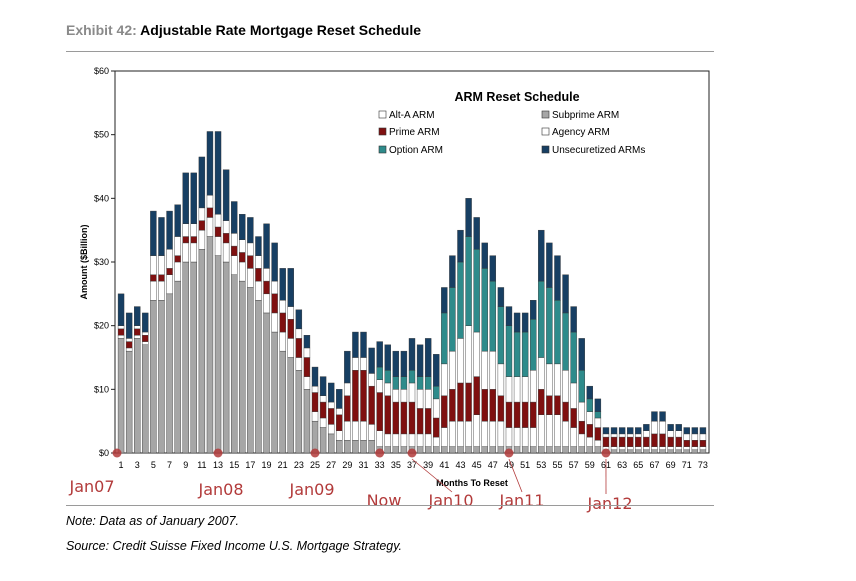 The image size is (856, 581). I want to click on x-tick-label: 5, so click(153, 465).